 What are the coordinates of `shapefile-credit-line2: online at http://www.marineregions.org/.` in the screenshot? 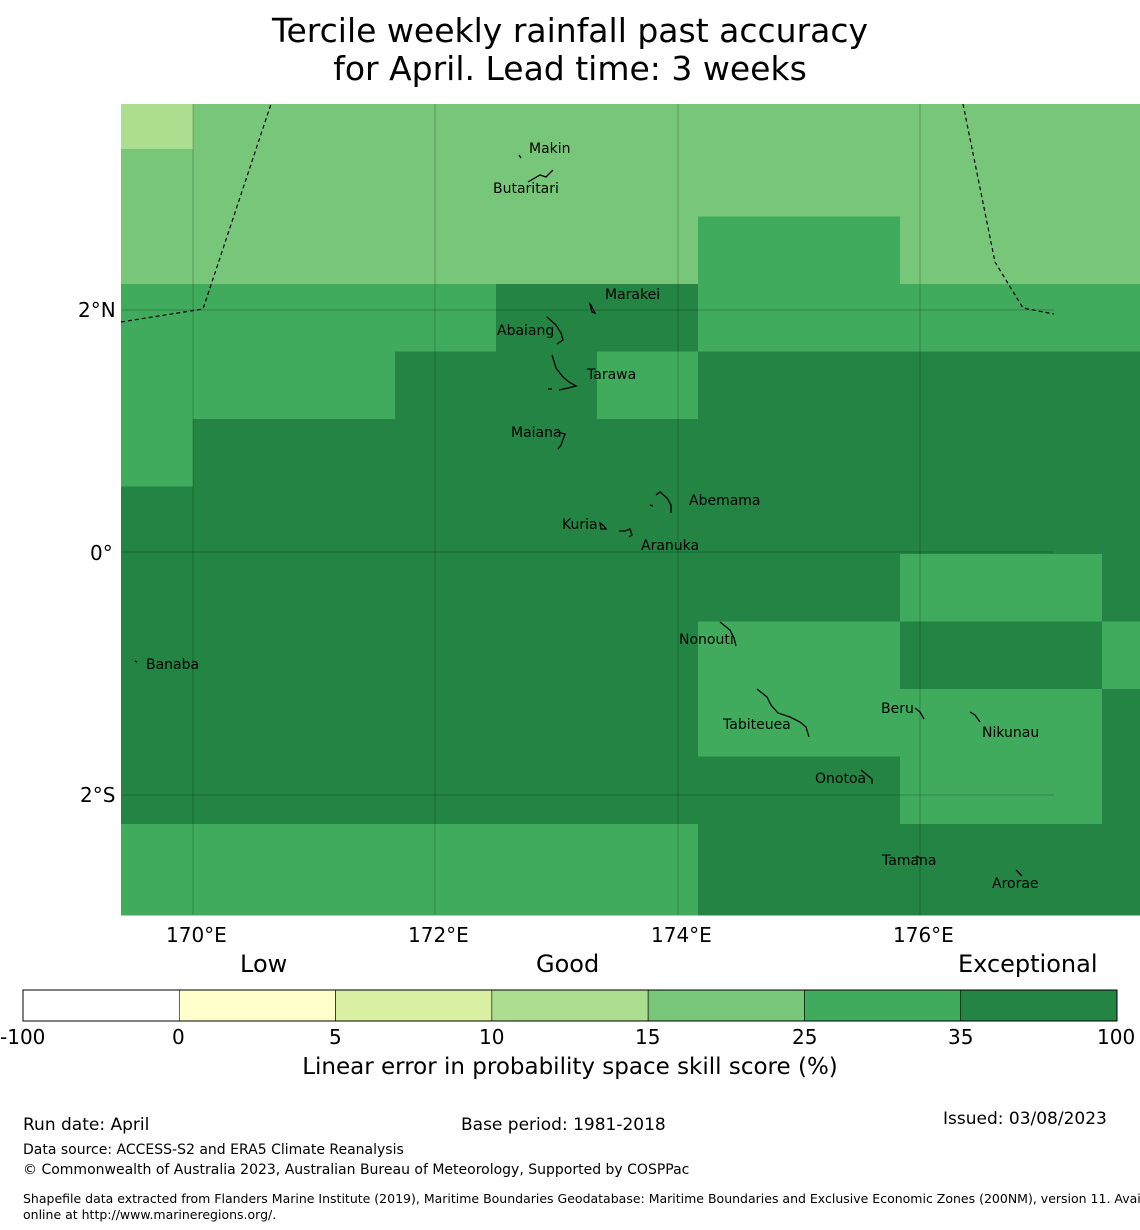 It's located at (150, 1214).